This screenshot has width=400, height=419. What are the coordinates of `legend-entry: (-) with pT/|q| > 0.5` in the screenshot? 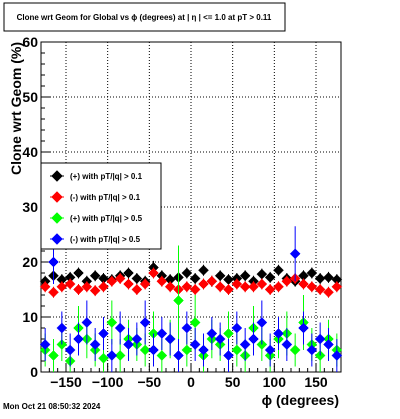 It's located at (95, 239).